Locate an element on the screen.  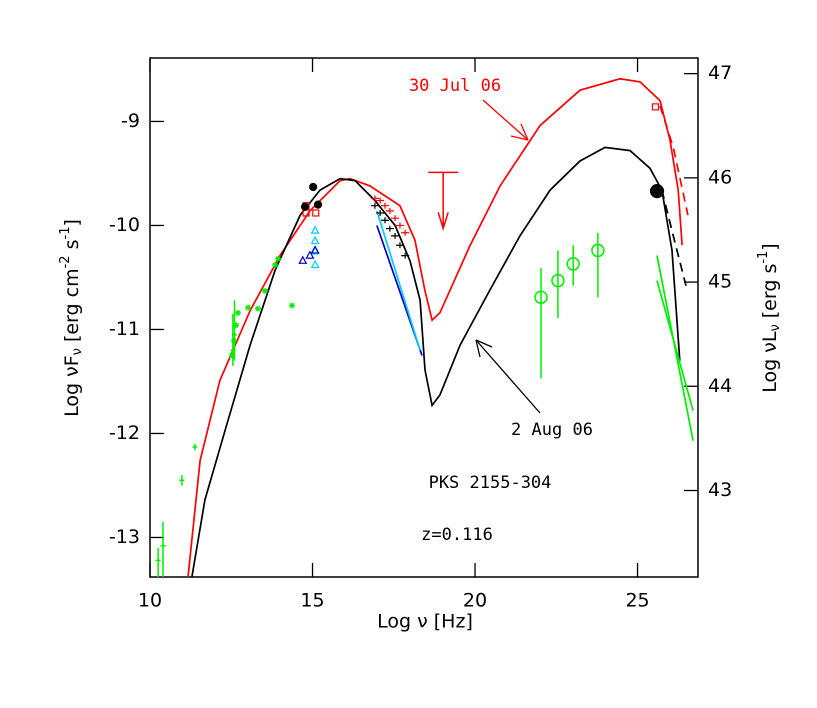
y-label-part: -2 is located at coordinates (65, 261).